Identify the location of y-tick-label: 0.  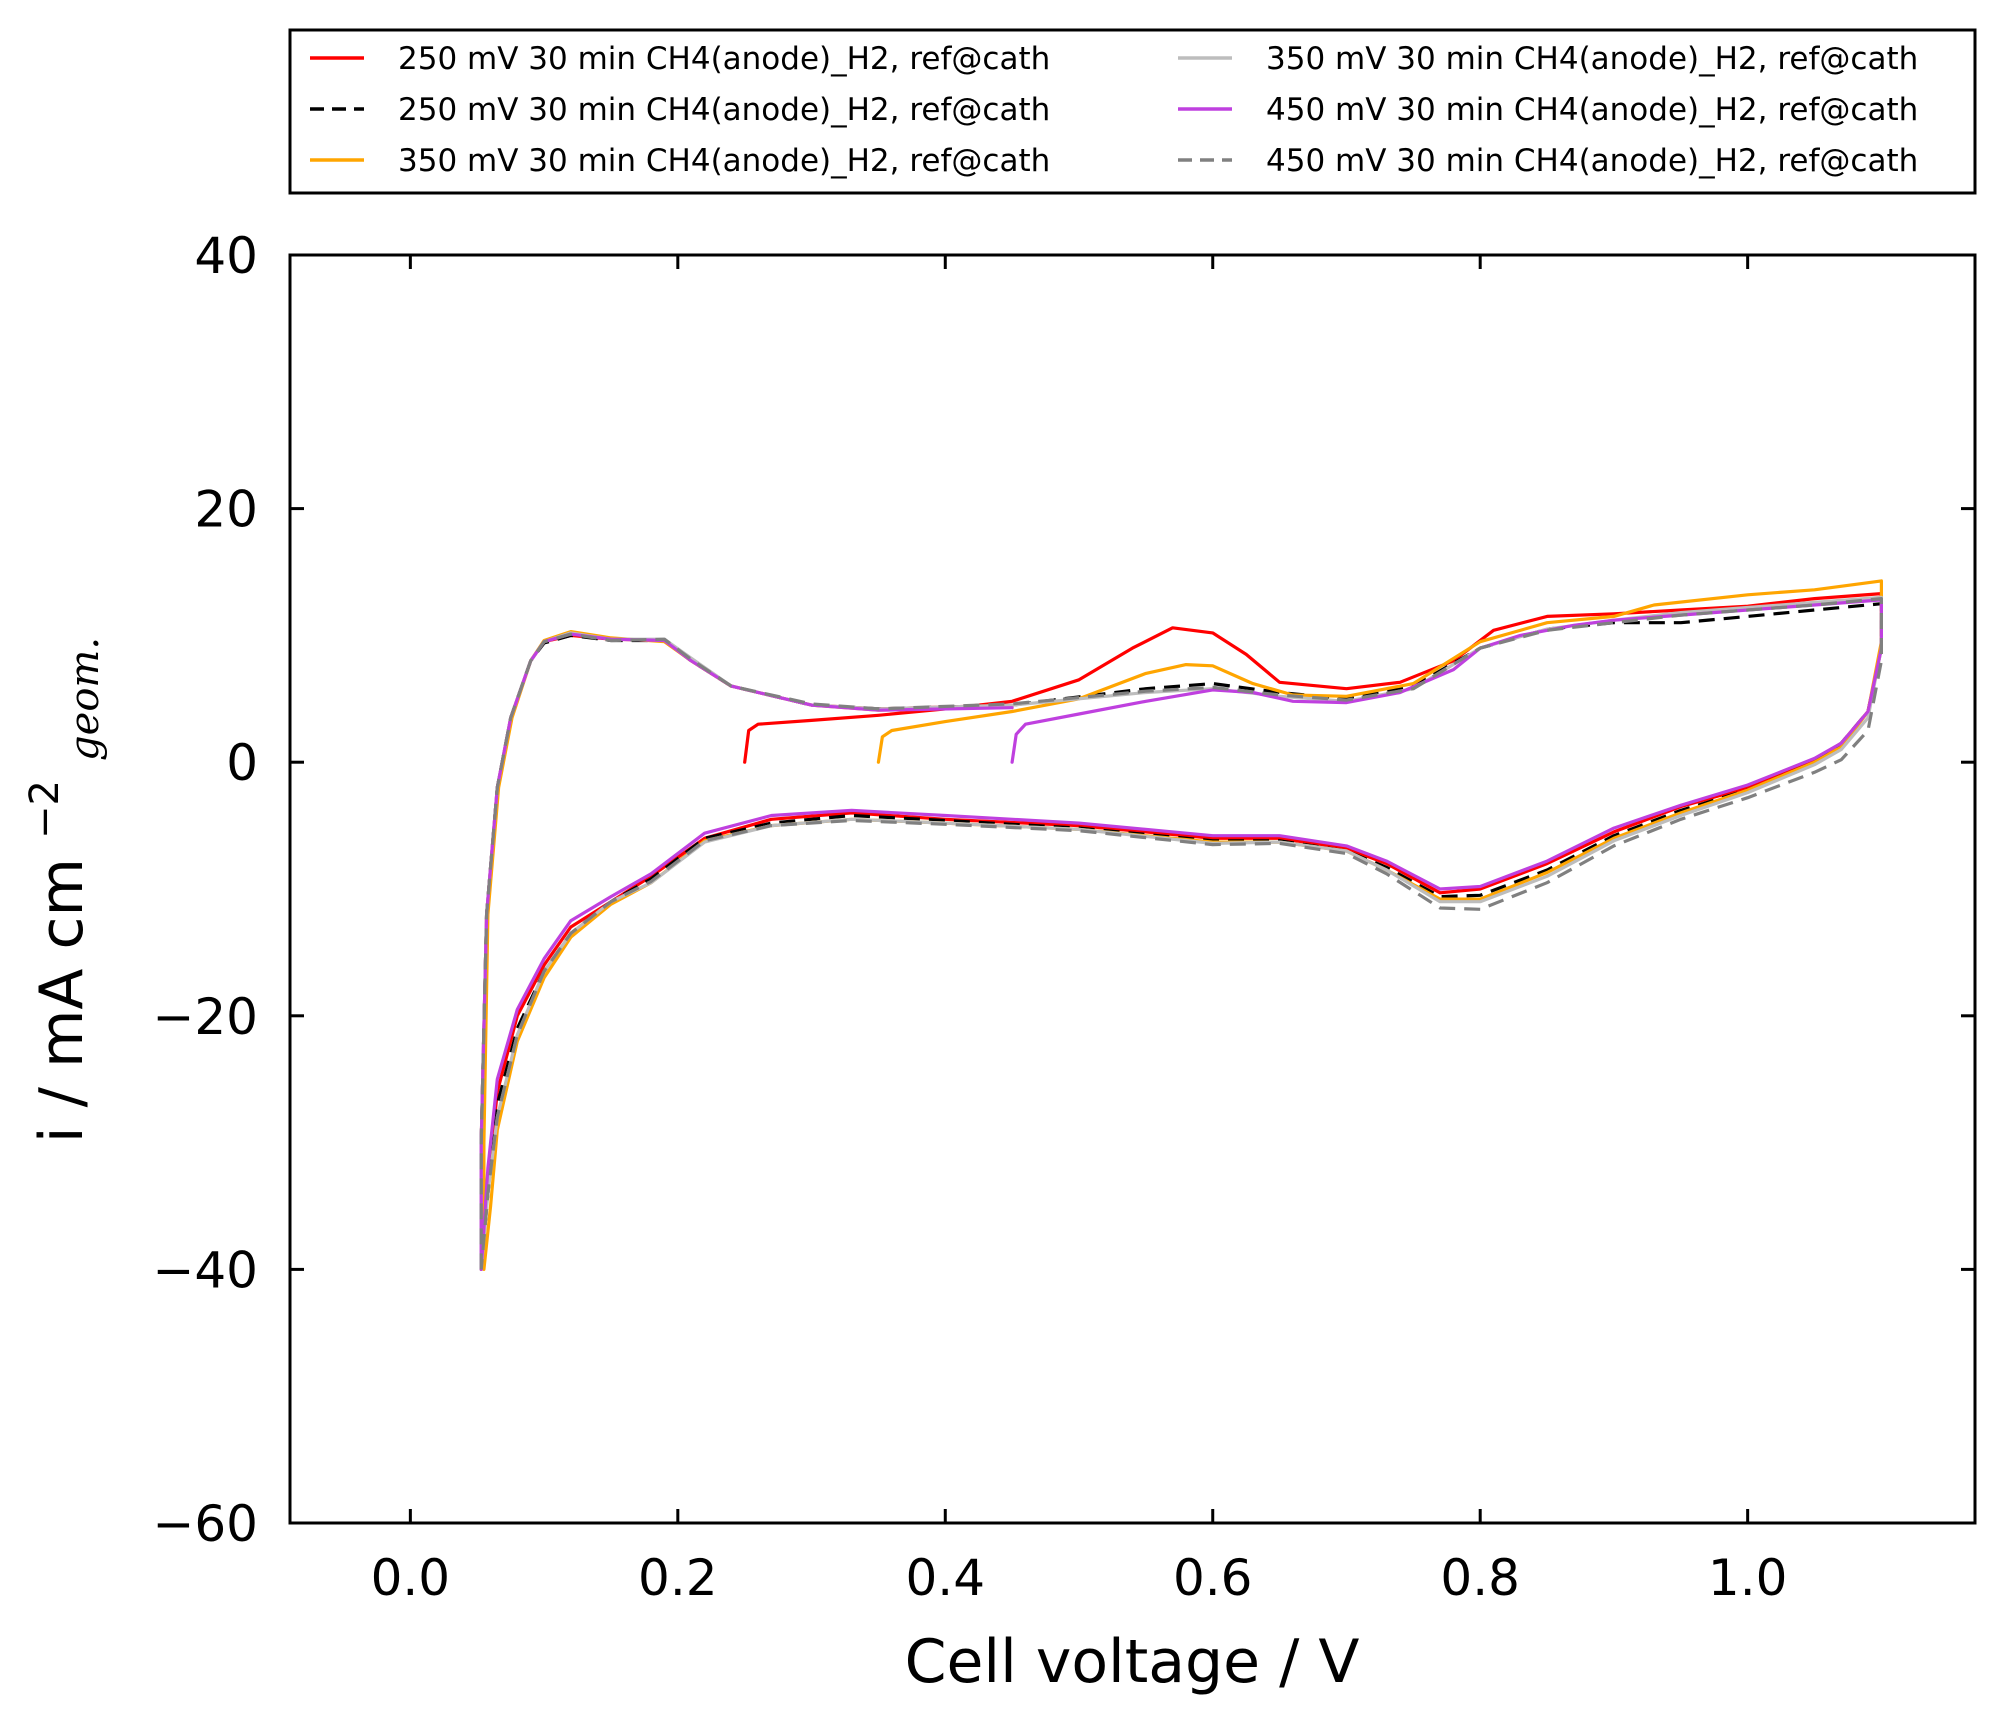
(242, 763).